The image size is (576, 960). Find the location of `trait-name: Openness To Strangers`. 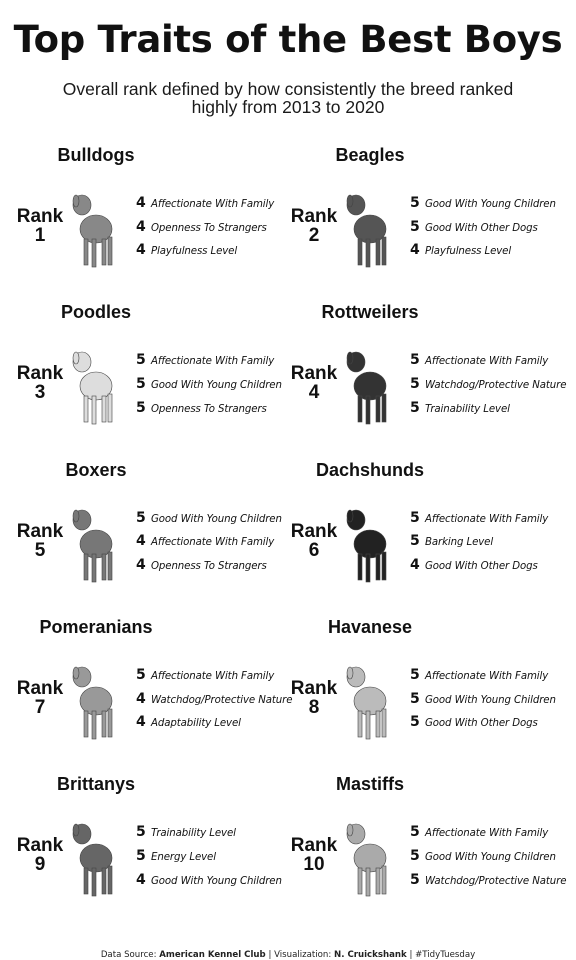

trait-name: Openness To Strangers is located at coordinates (209, 566).